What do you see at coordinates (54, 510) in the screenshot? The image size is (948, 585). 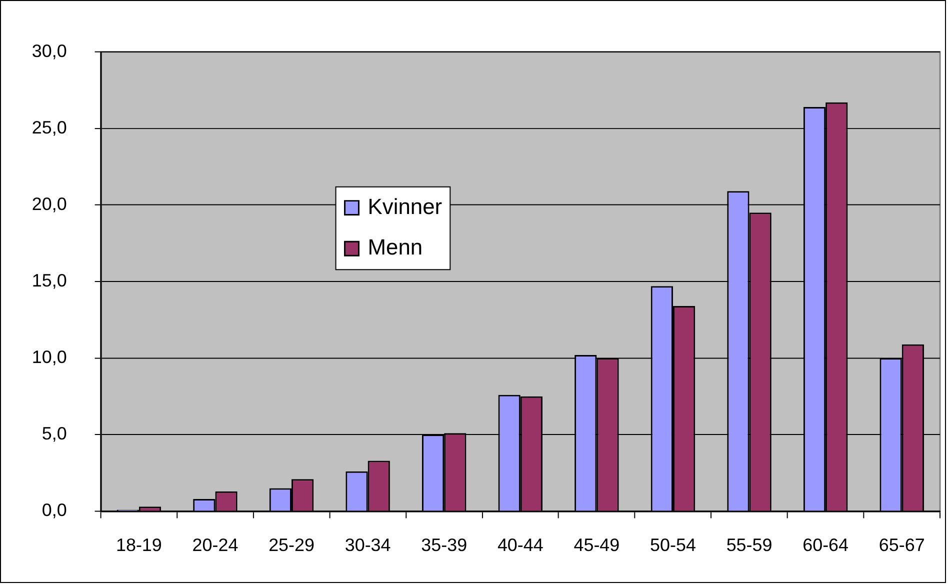 I see `y-tick-label: 0,0` at bounding box center [54, 510].